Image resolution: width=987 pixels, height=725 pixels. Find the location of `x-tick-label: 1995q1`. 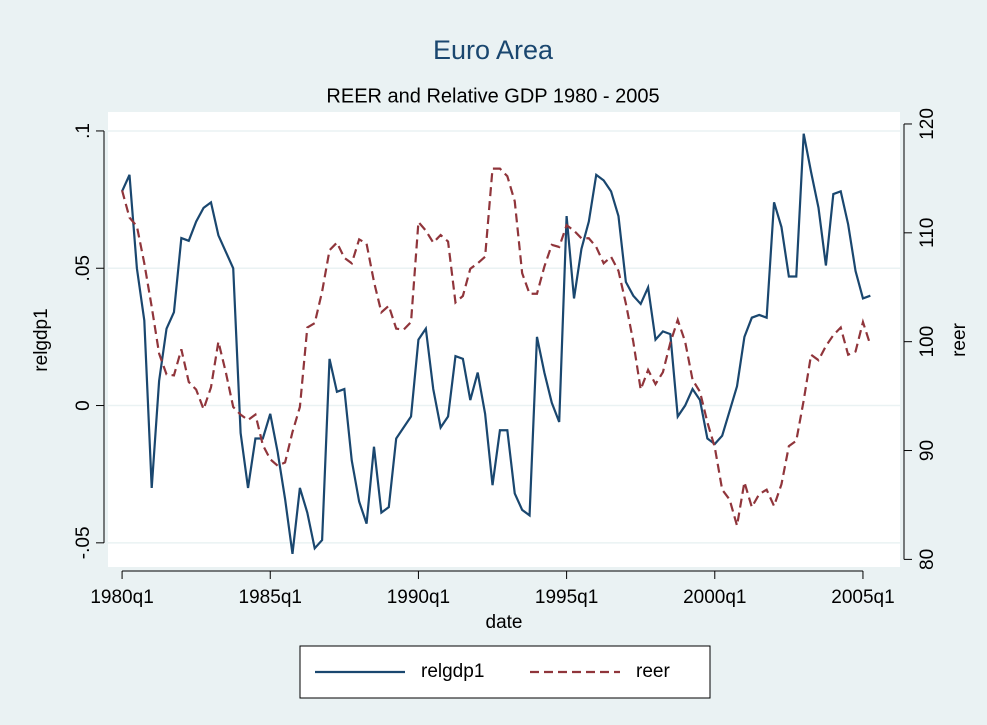

x-tick-label: 1995q1 is located at coordinates (566, 597).